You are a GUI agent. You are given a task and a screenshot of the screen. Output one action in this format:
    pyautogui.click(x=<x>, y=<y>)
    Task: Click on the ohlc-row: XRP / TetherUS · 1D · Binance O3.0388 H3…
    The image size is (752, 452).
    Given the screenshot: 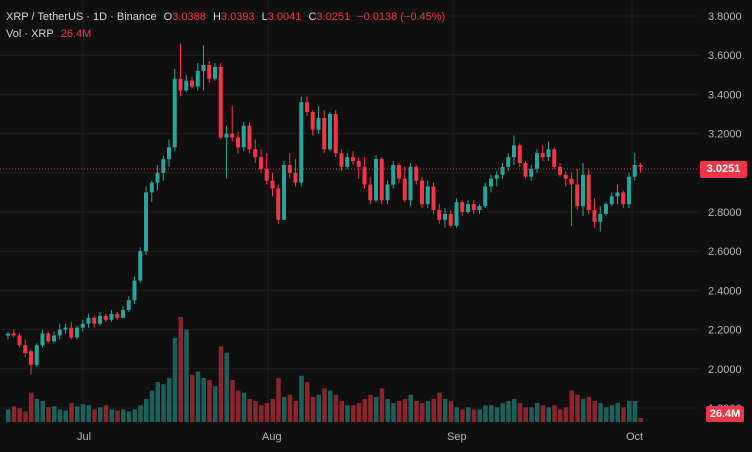 What is the action you would take?
    pyautogui.click(x=225, y=17)
    